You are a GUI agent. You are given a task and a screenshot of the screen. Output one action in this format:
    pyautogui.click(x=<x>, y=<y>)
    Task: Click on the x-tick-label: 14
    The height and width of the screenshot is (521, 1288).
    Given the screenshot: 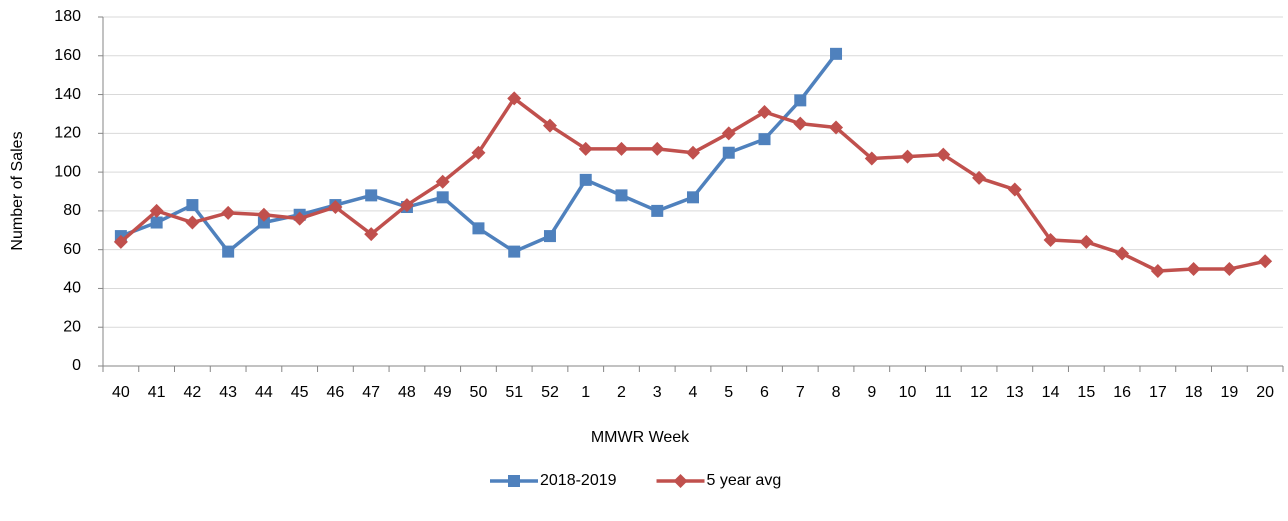 What is the action you would take?
    pyautogui.click(x=1051, y=392)
    